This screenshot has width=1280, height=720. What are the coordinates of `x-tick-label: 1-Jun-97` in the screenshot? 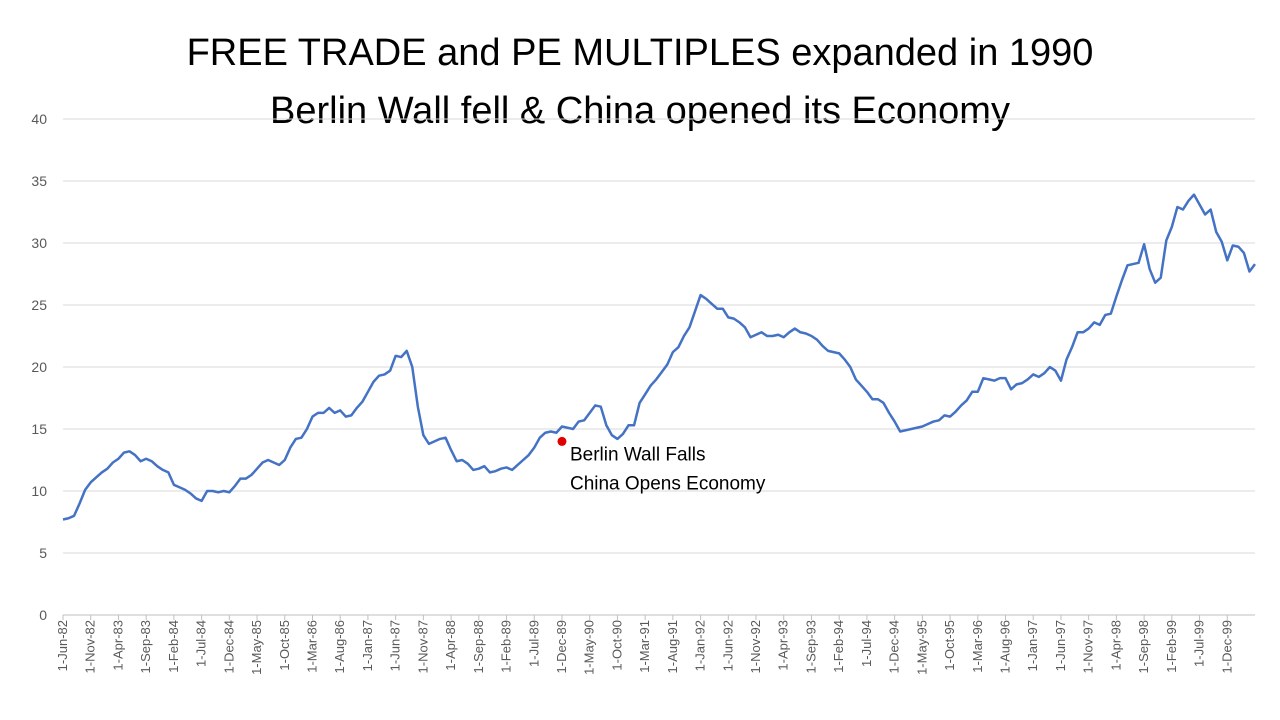 It's located at (1060, 645).